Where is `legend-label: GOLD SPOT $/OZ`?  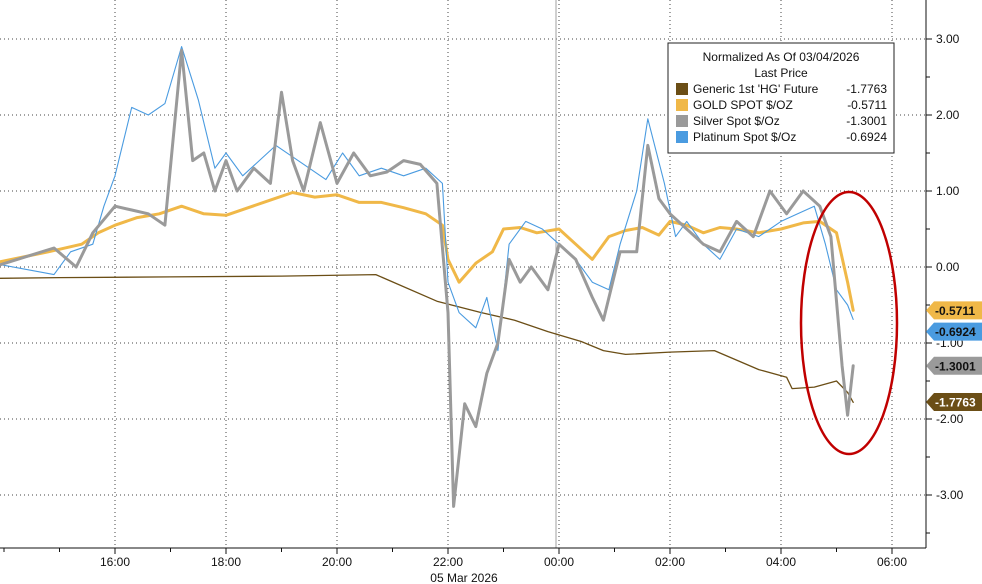 legend-label: GOLD SPOT $/OZ is located at coordinates (743, 105).